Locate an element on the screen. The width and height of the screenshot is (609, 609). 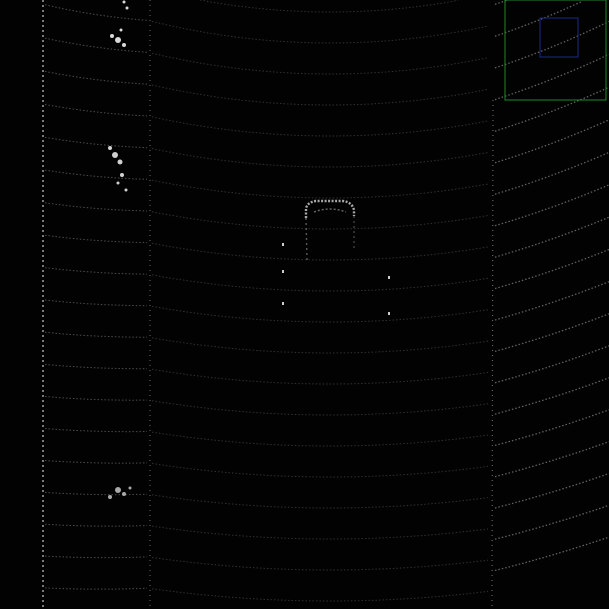
vehicle-reflection-points is located at coordinates (336, 279).